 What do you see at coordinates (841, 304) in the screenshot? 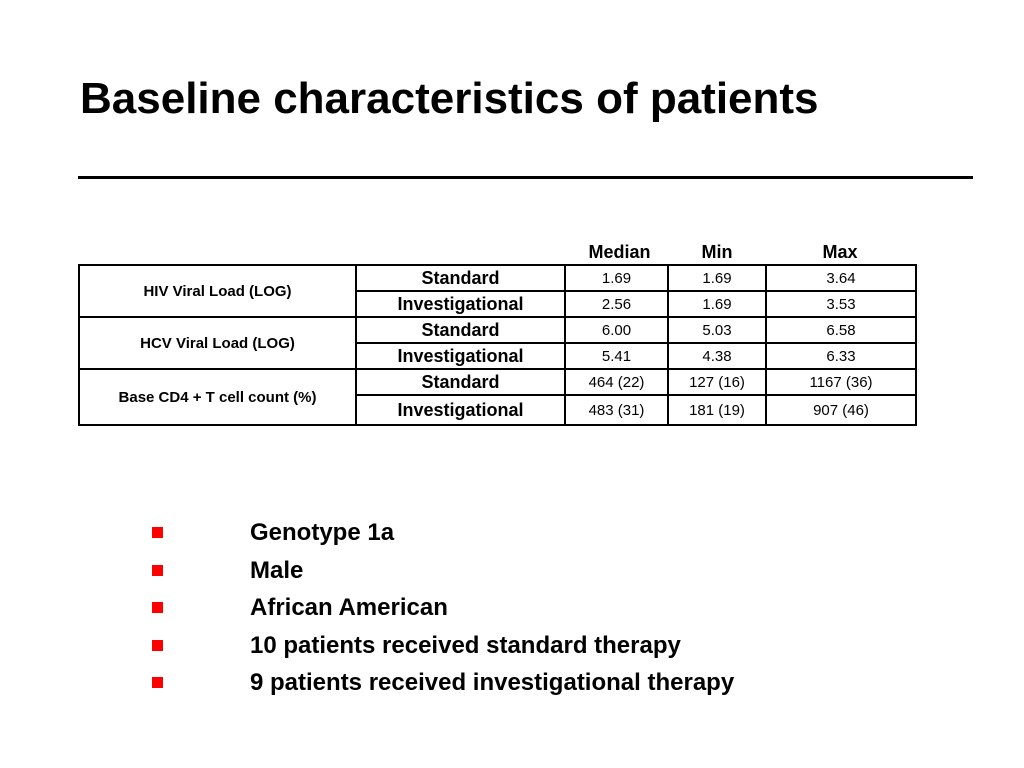
I see `max-cell: 3.53` at bounding box center [841, 304].